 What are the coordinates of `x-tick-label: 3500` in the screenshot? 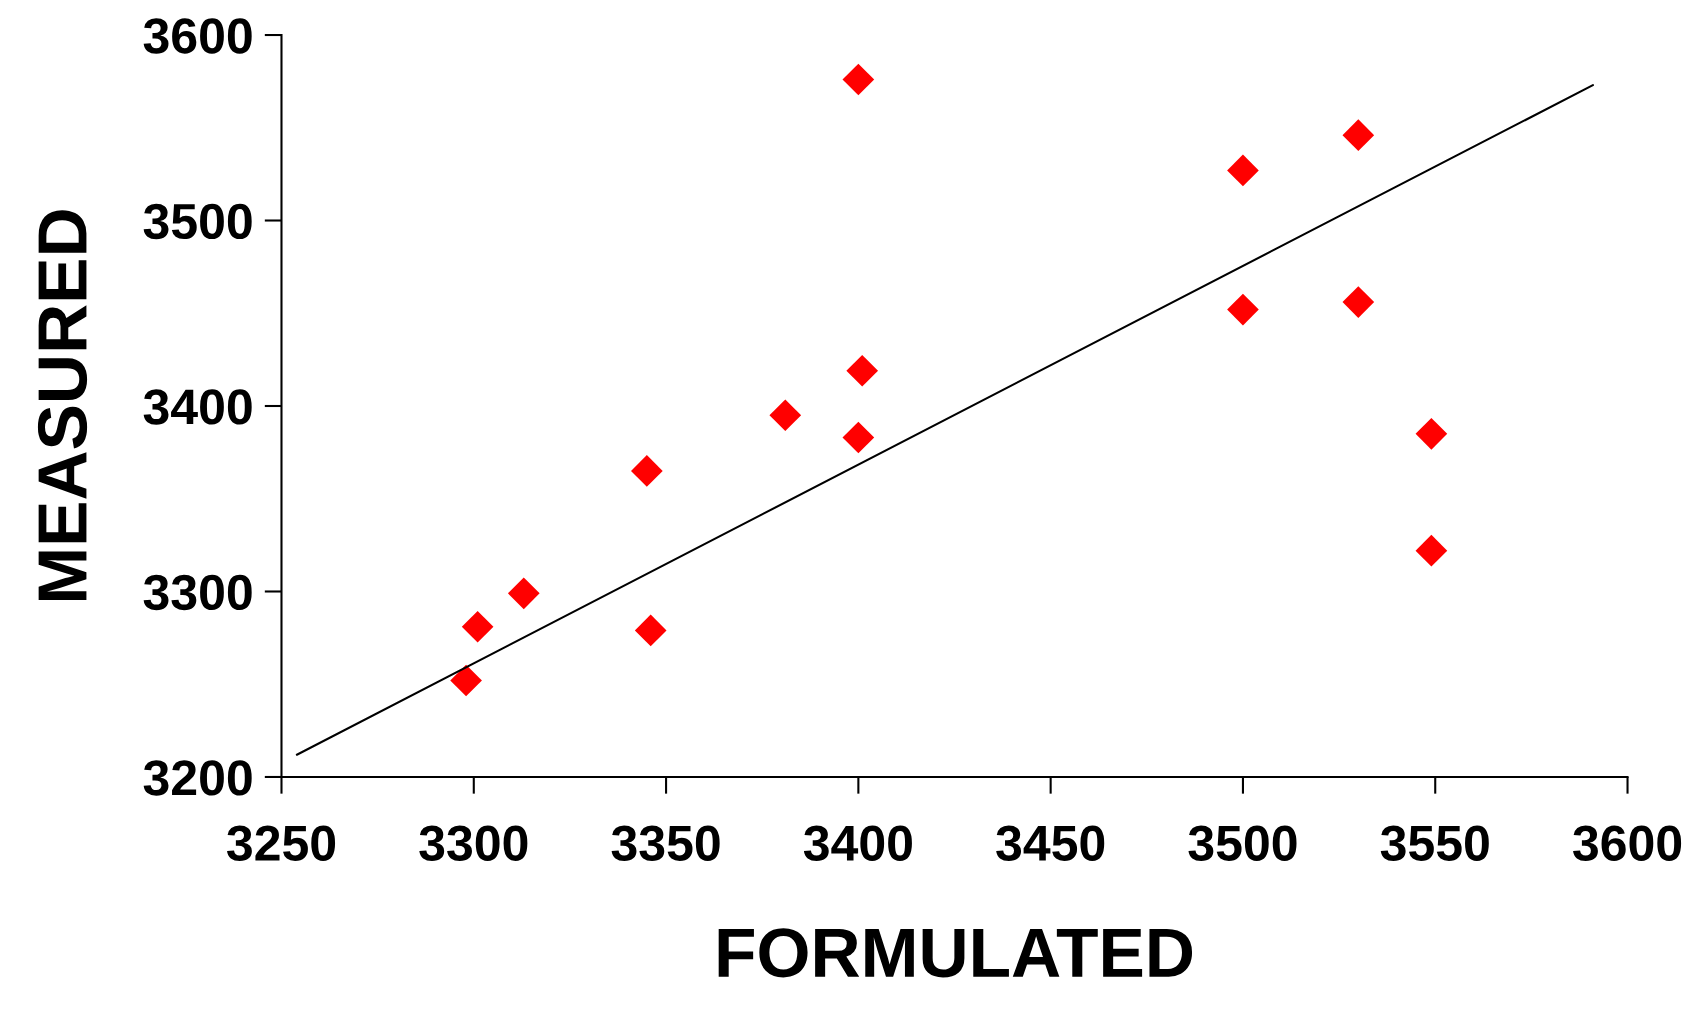 It's located at (1242, 843).